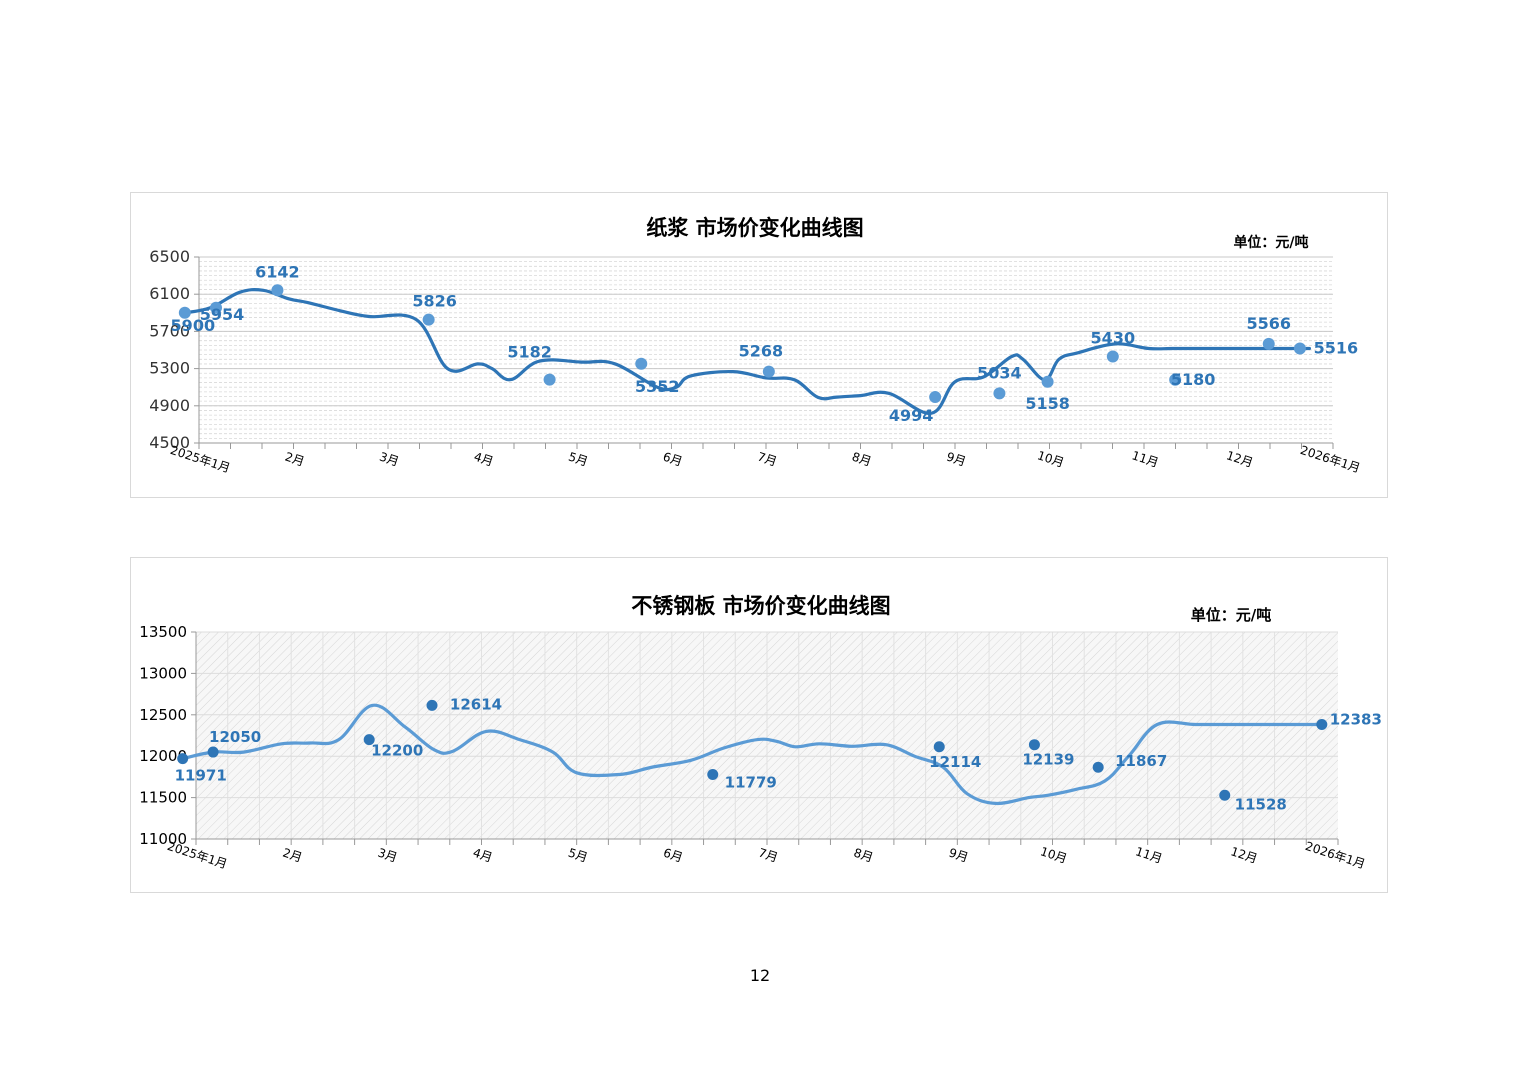 The width and height of the screenshot is (1520, 1074). Describe the element at coordinates (1141, 761) in the screenshot. I see `data-label: 11867` at that location.